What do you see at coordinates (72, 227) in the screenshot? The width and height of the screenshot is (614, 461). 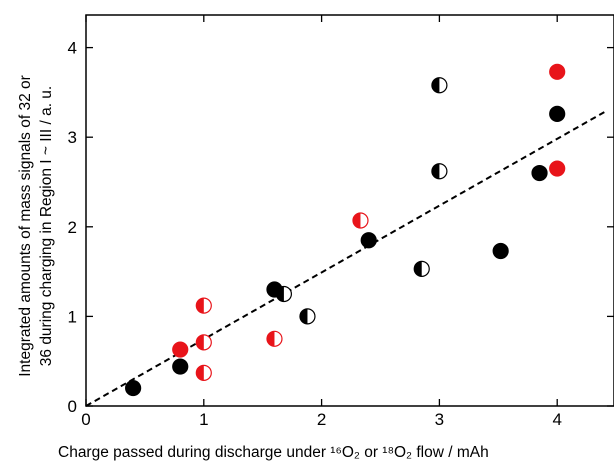 I see `y-tick-label: 2` at bounding box center [72, 227].